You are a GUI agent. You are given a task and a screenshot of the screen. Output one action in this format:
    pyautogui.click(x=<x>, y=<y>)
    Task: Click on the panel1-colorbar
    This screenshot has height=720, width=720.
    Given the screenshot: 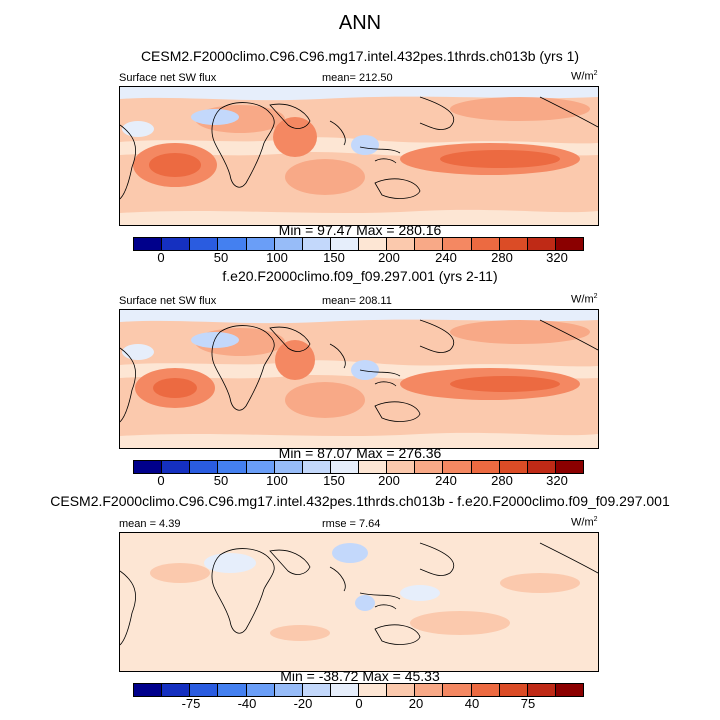 What is the action you would take?
    pyautogui.click(x=358, y=244)
    